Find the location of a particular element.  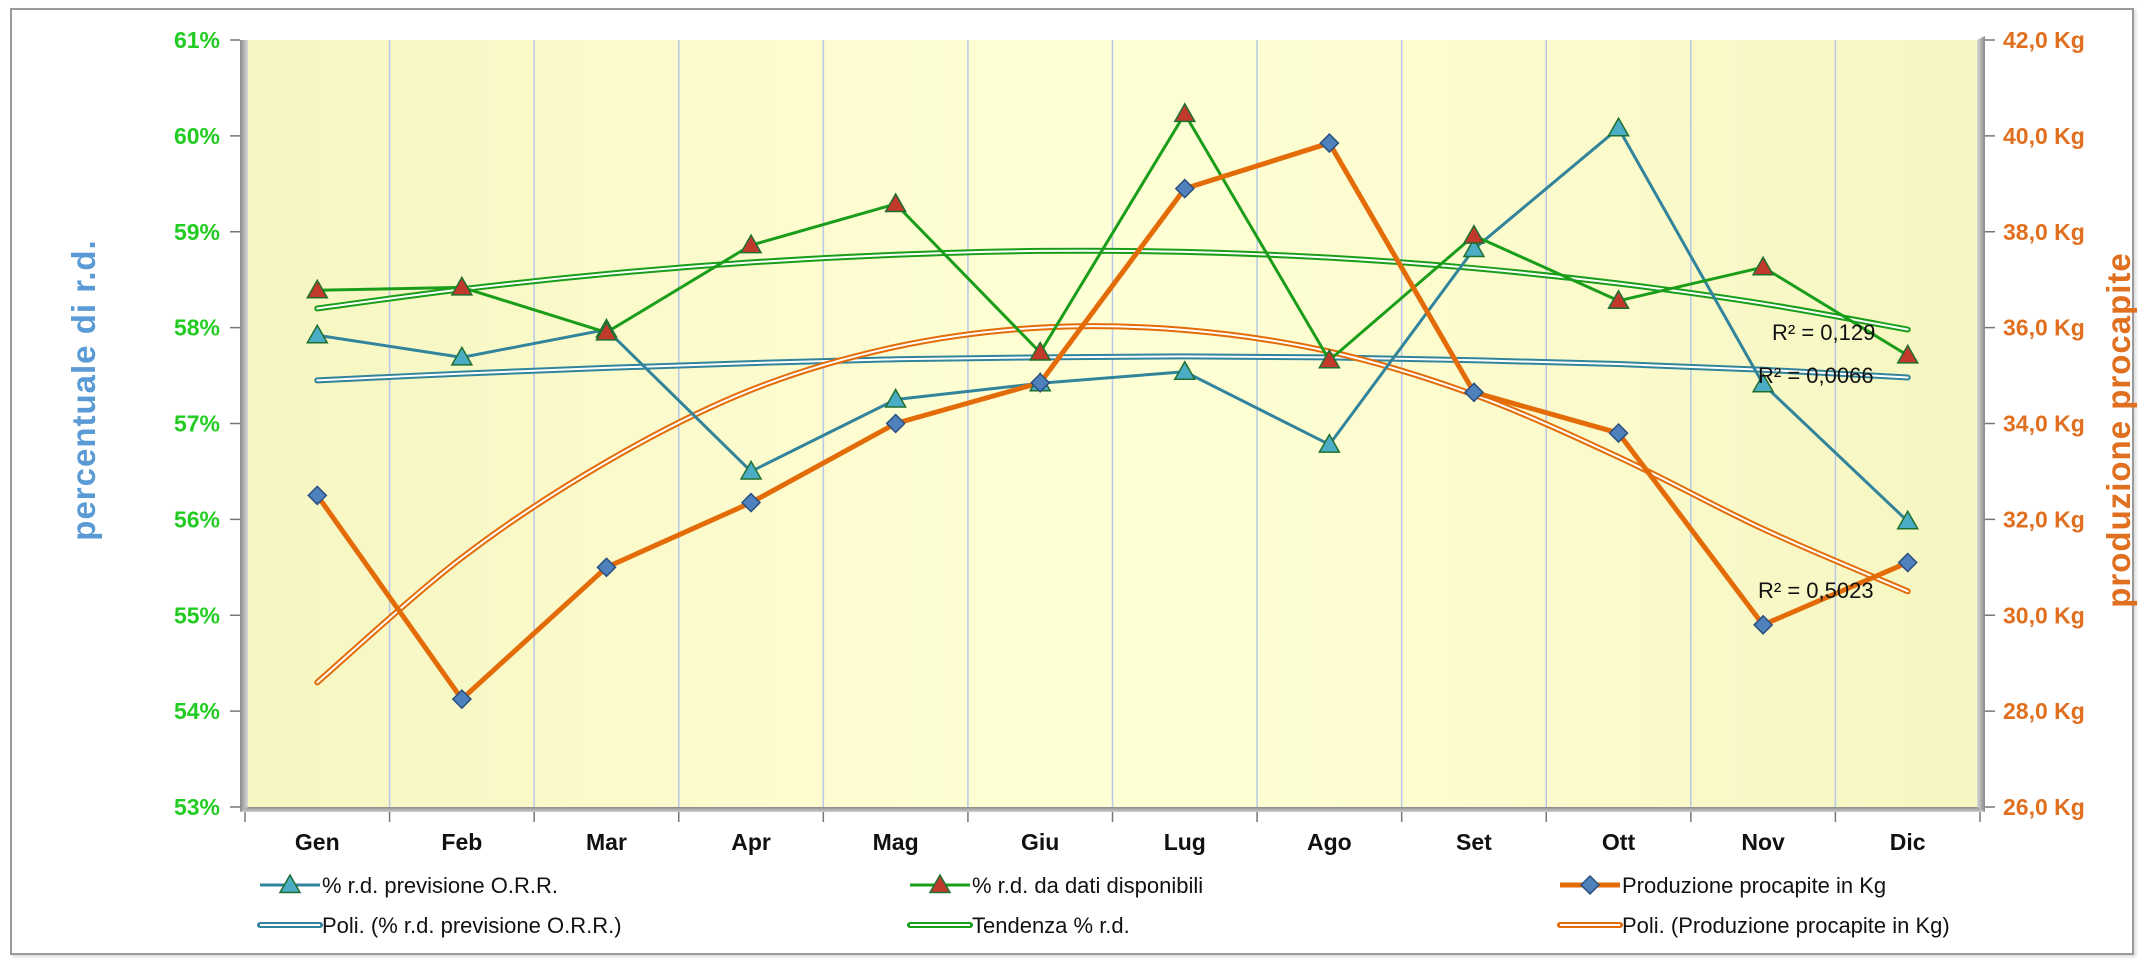

y-left-tick-label: 60% is located at coordinates (197, 136).